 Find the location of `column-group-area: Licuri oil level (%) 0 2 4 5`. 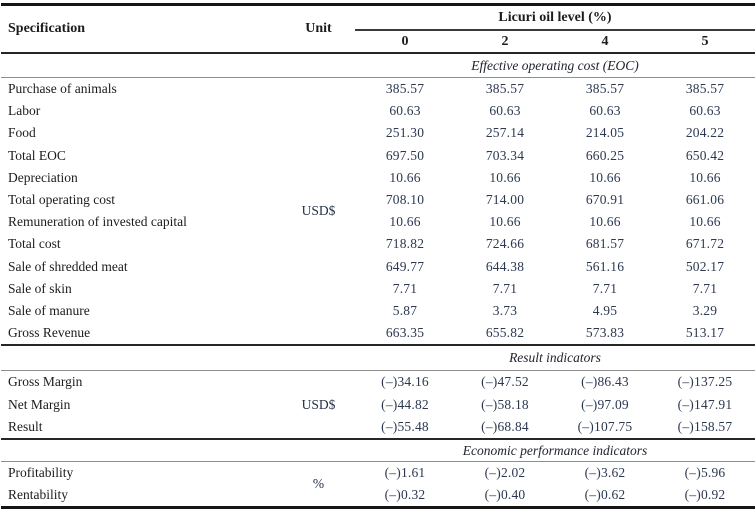

column-group-area: Licuri oil level (%) 0 2 4 5 is located at coordinates (555, 29).